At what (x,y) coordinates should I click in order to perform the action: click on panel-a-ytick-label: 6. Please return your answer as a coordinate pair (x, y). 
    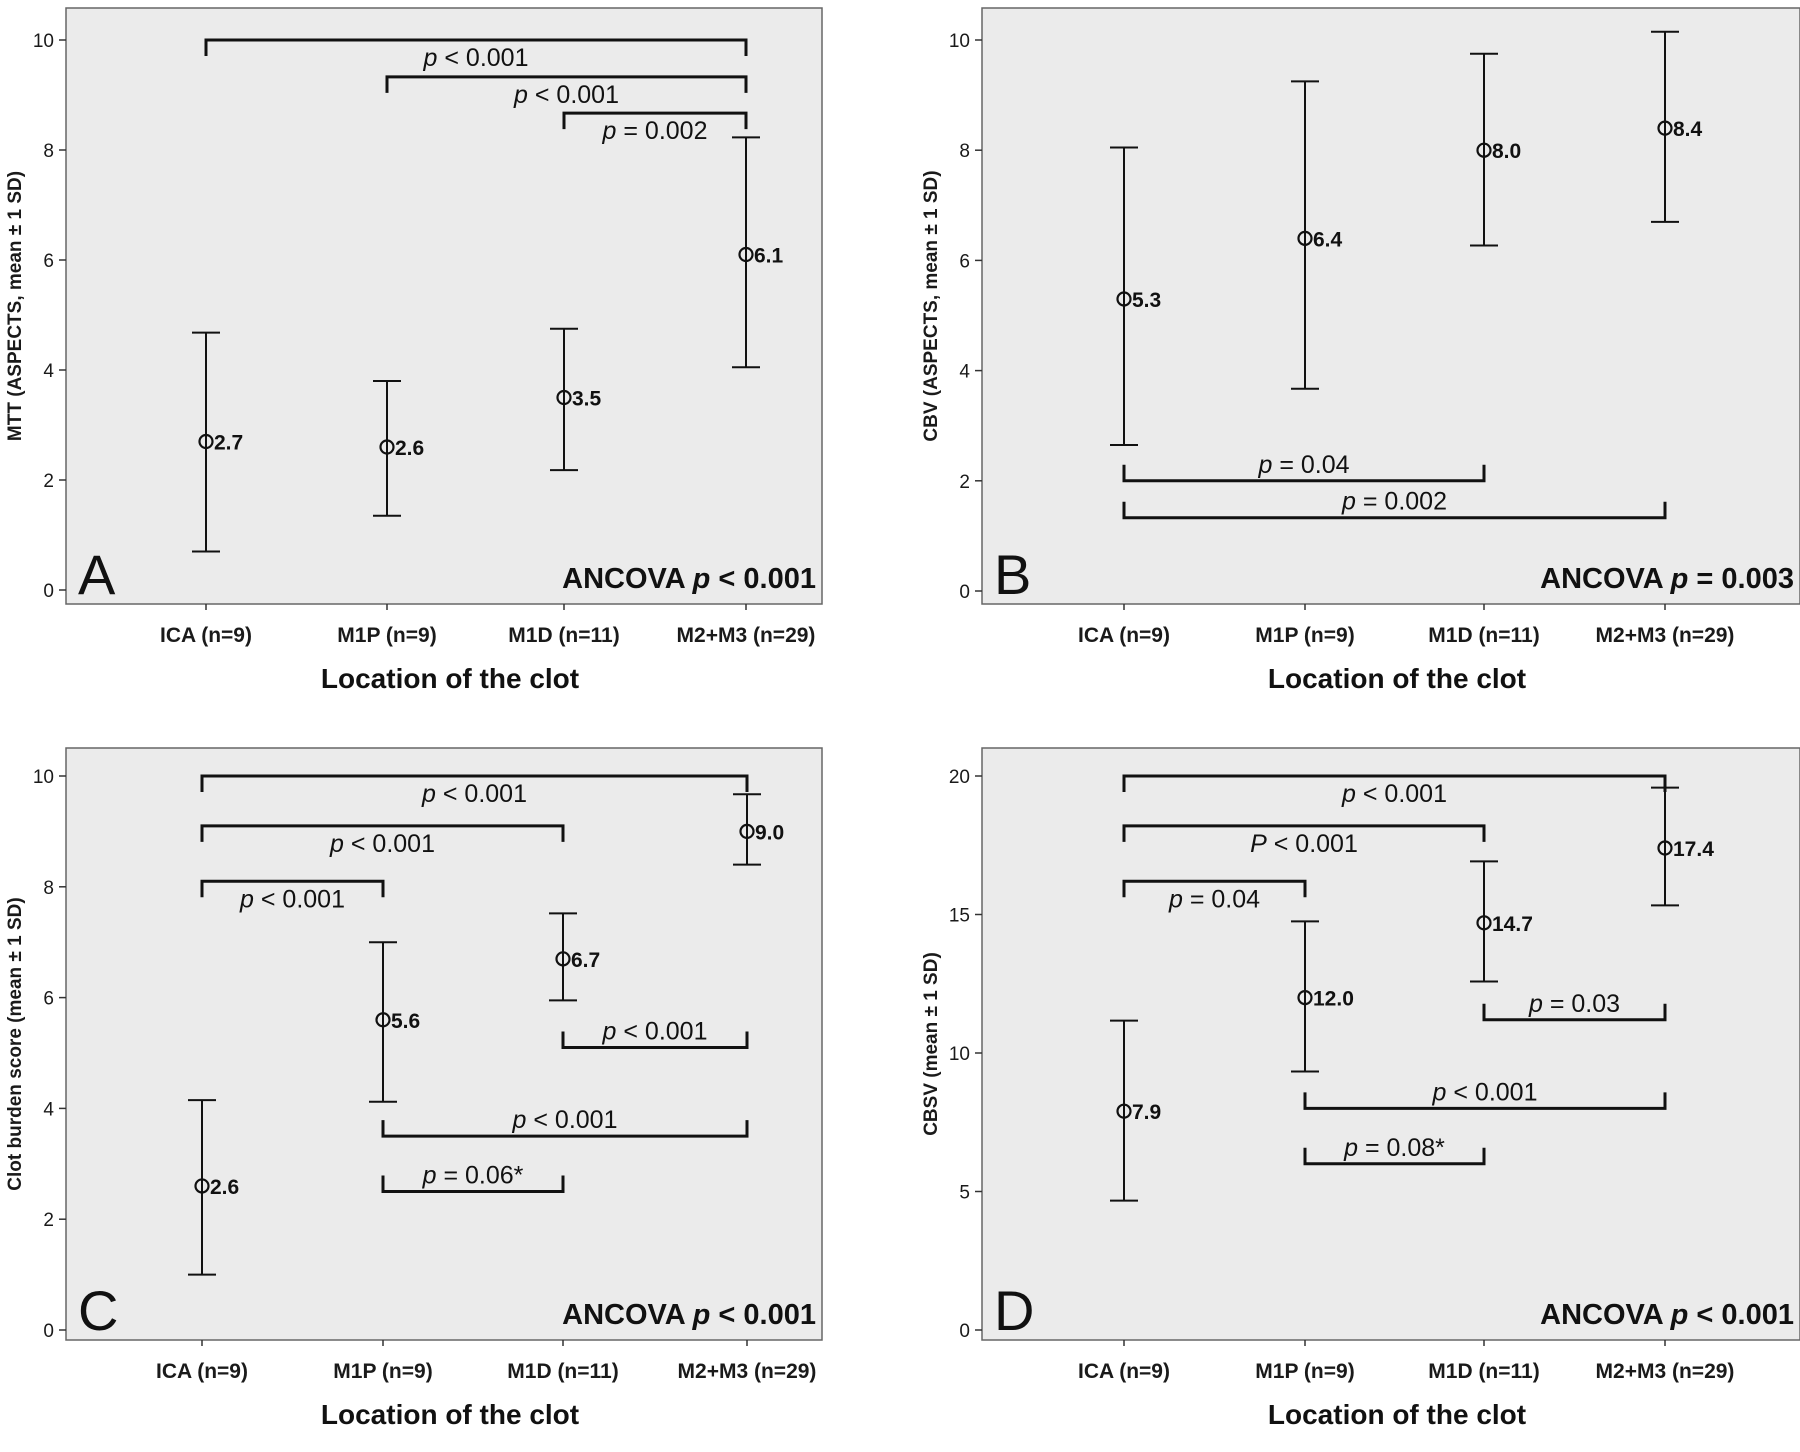
    Looking at the image, I should click on (48, 261).